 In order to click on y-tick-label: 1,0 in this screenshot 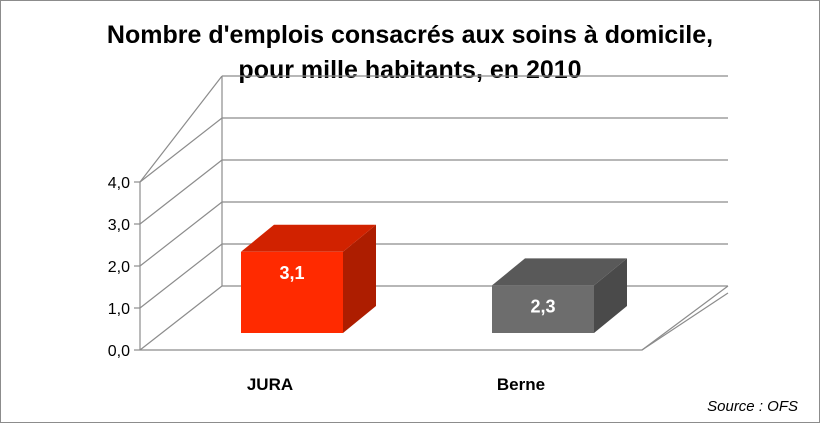, I will do `click(119, 309)`.